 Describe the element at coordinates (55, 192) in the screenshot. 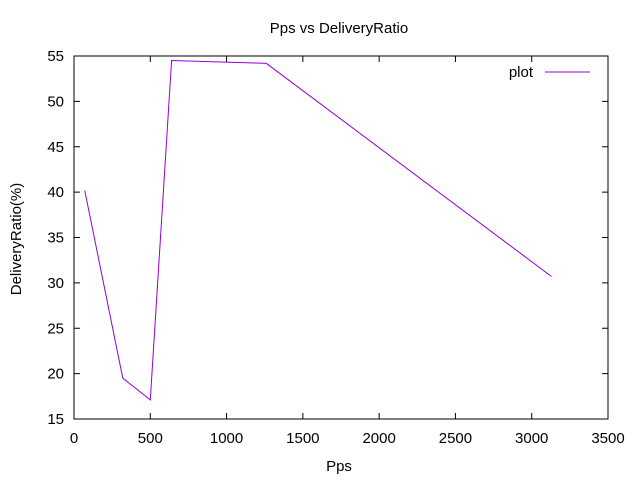

I see `y-tick-label: 40` at that location.